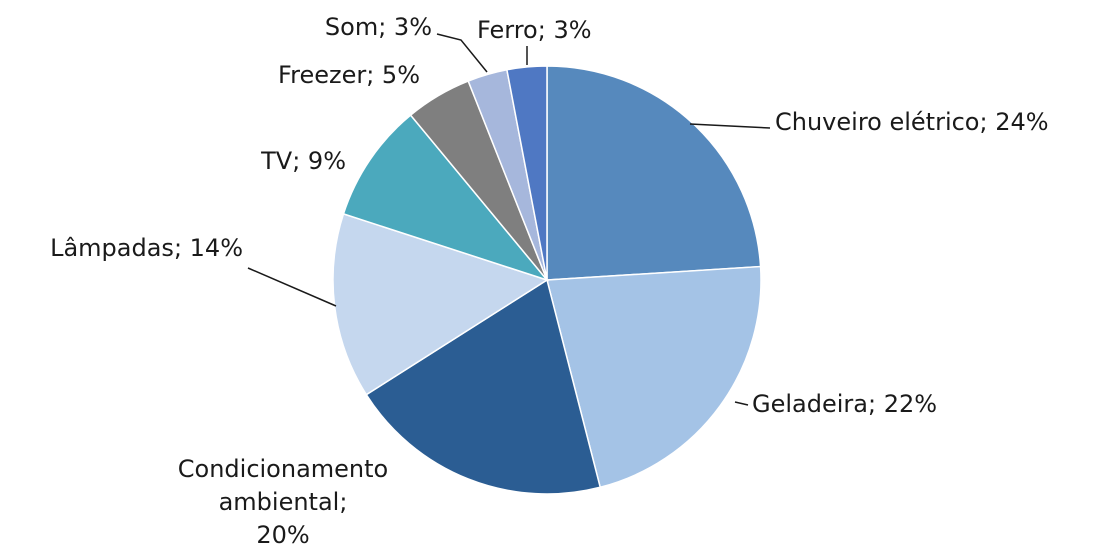 This screenshot has width=1113, height=556. I want to click on data-label: Condicionamento ambiental; 20%, so click(283, 502).